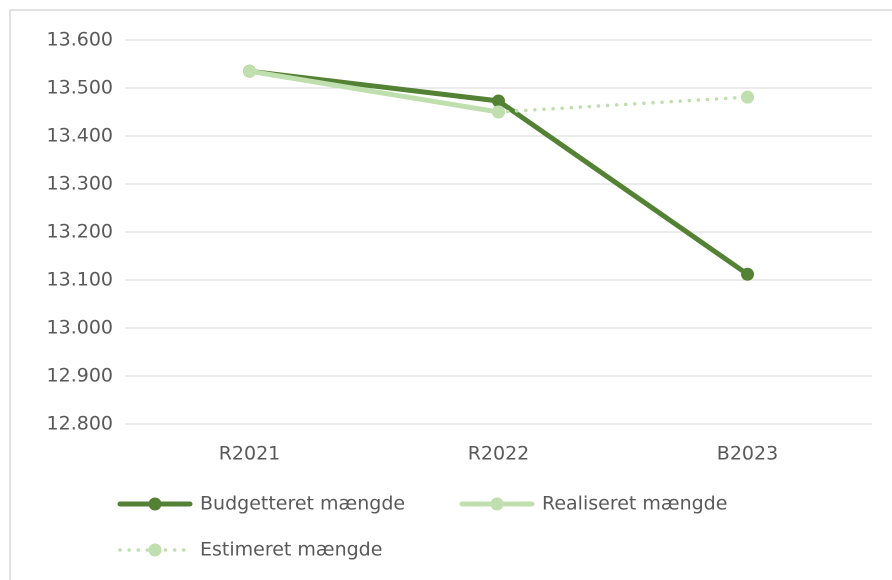 Image resolution: width=892 pixels, height=580 pixels. Describe the element at coordinates (250, 454) in the screenshot. I see `x-tick-label: R2021` at that location.